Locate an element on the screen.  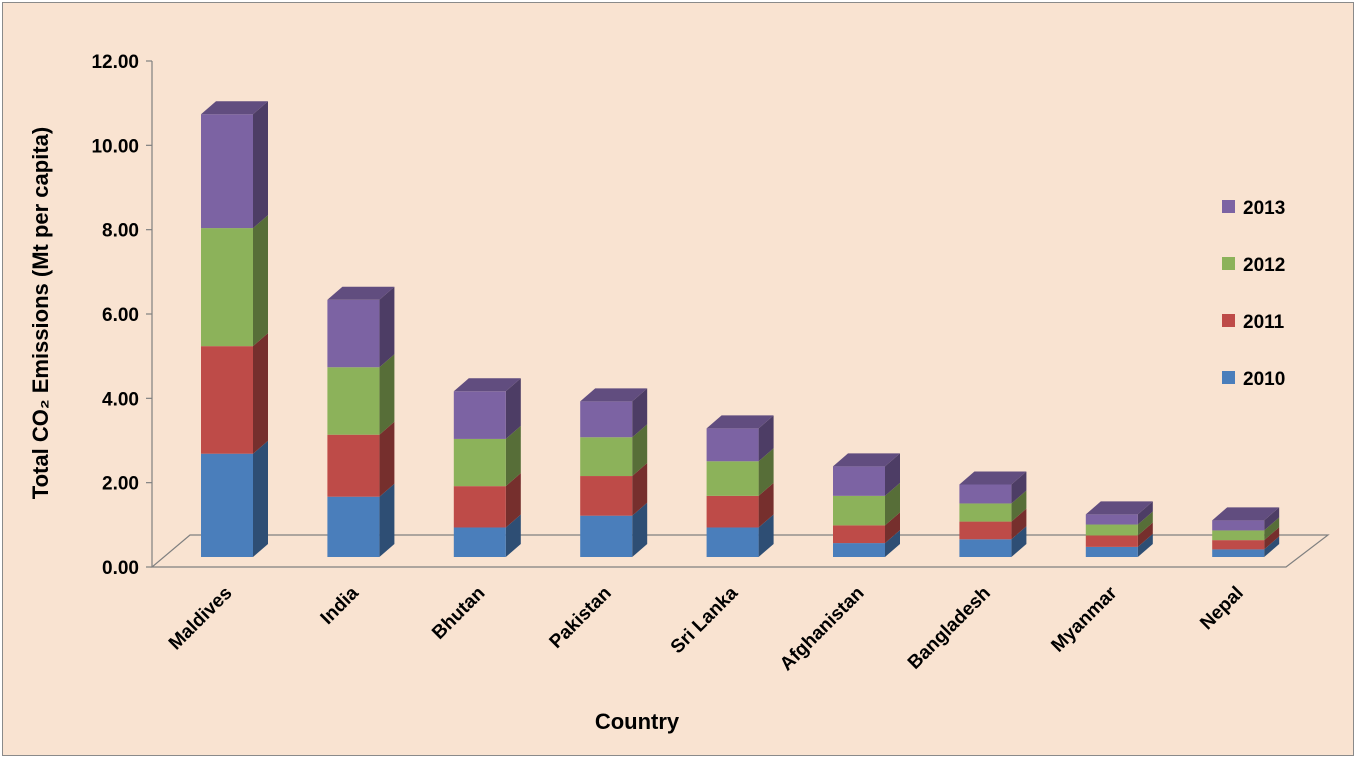
y-tick-label: 2.00 is located at coordinates (120, 484).